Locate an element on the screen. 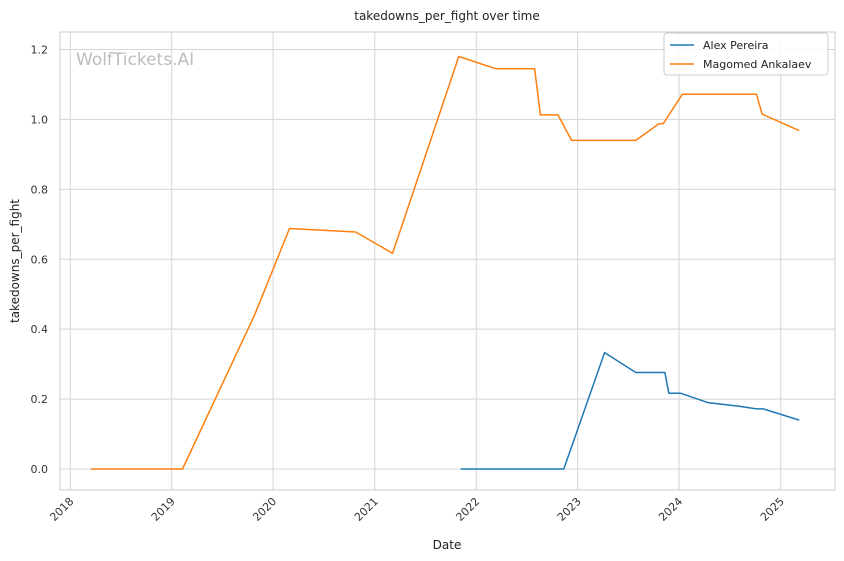 This screenshot has width=844, height=561. x-tick-label: 2023 is located at coordinates (569, 509).